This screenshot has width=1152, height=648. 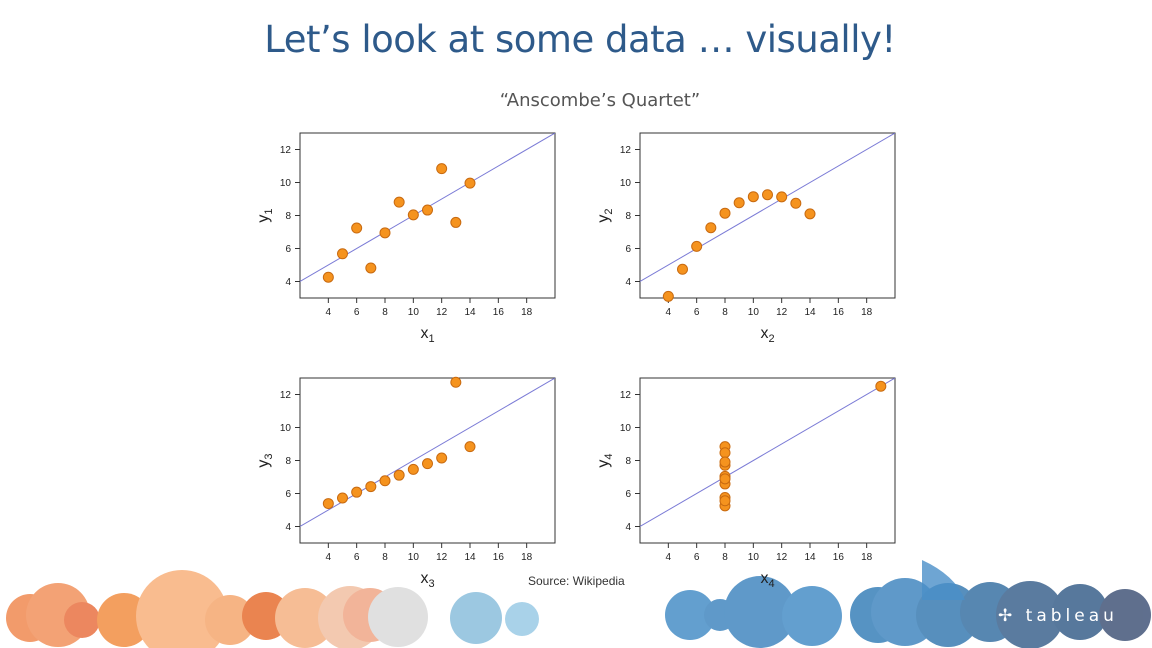 What do you see at coordinates (269, 456) in the screenshot?
I see `y-axis-label-subscript: 3` at bounding box center [269, 456].